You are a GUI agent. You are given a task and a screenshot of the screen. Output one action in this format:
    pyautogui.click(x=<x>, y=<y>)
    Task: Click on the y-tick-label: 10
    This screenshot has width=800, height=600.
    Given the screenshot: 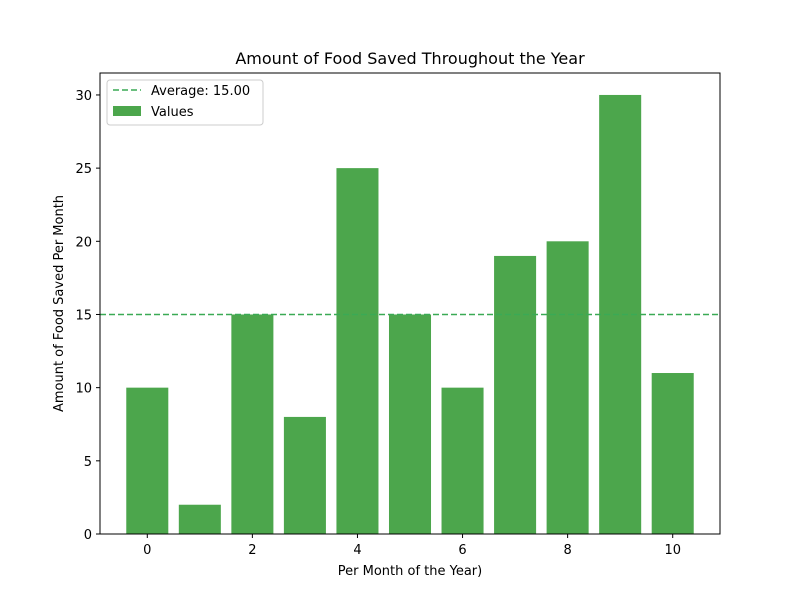 What is the action you would take?
    pyautogui.click(x=83, y=389)
    